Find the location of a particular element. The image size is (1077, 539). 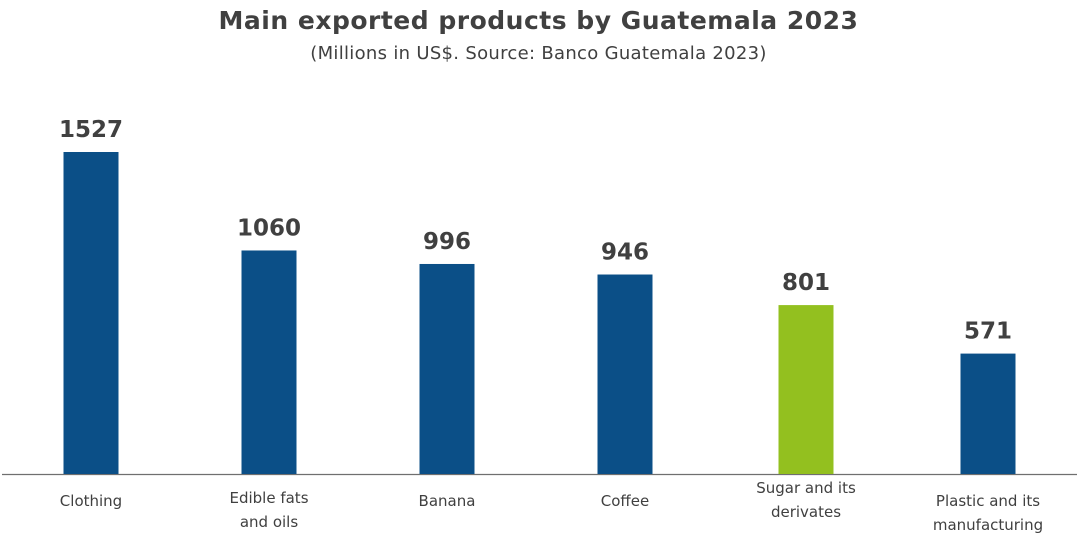

category-label: Edible fats and oils is located at coordinates (268, 510).